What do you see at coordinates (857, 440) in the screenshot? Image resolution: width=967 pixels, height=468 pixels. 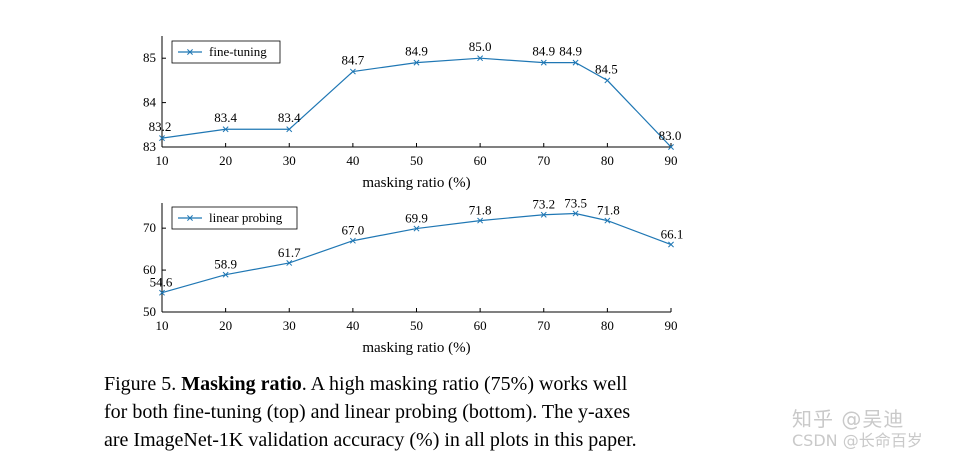 I see `watermark-csdn: CSDN @长命百岁` at bounding box center [857, 440].